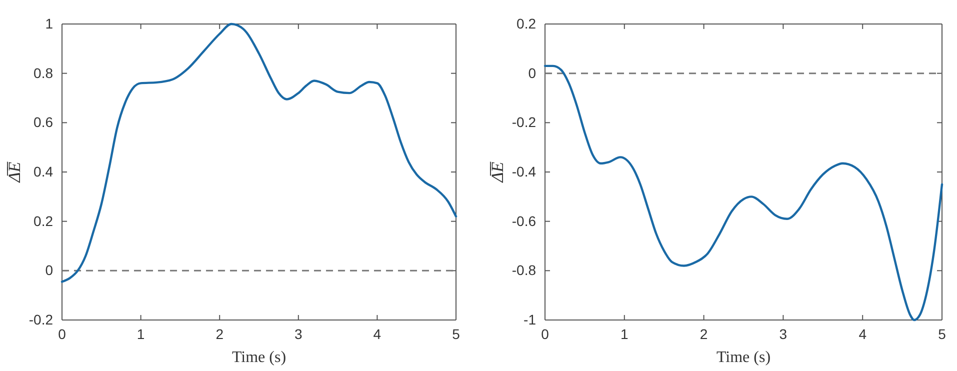  Describe the element at coordinates (524, 270) in the screenshot. I see `y-tick-label: -0.8` at that location.